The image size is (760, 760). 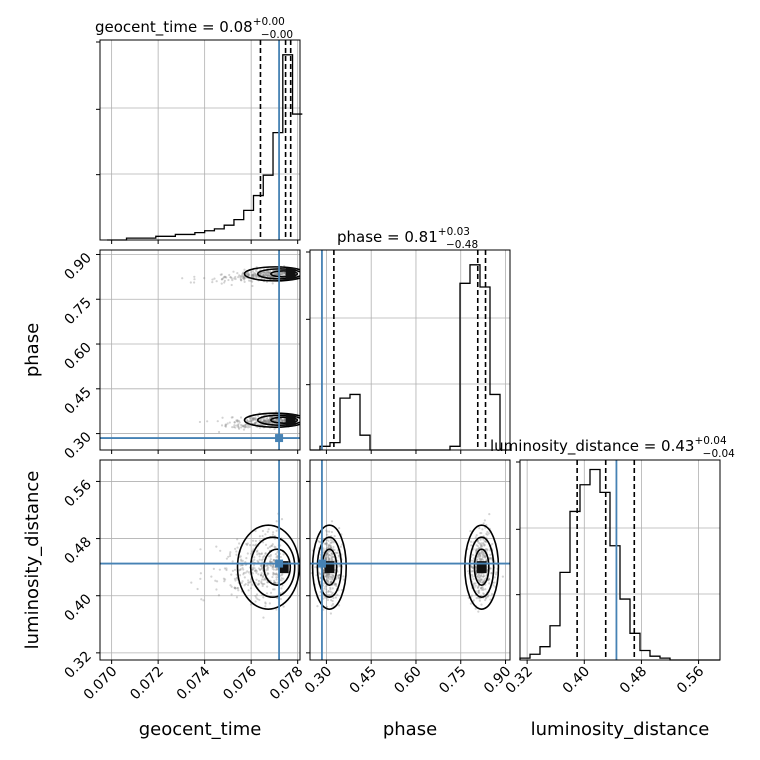 I want to click on xlabel-geocent-time: geocent_time, so click(x=200, y=729).